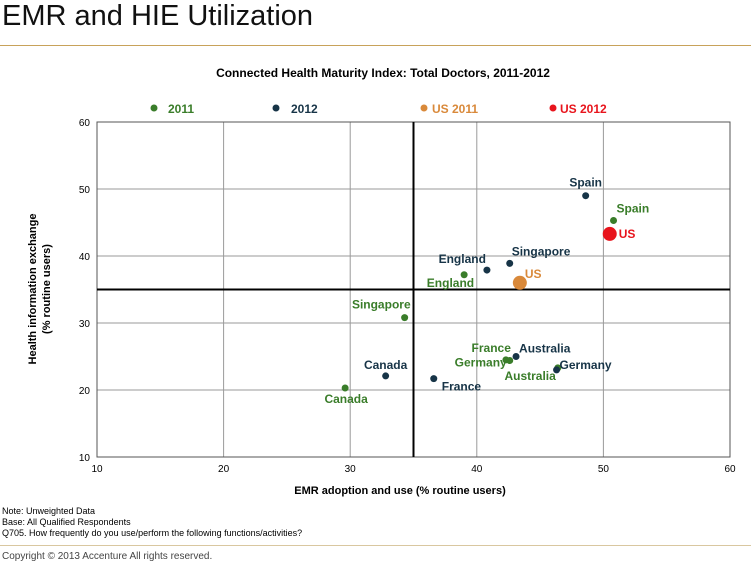  What do you see at coordinates (276, 108) in the screenshot?
I see `legend-marker-2012` at bounding box center [276, 108].